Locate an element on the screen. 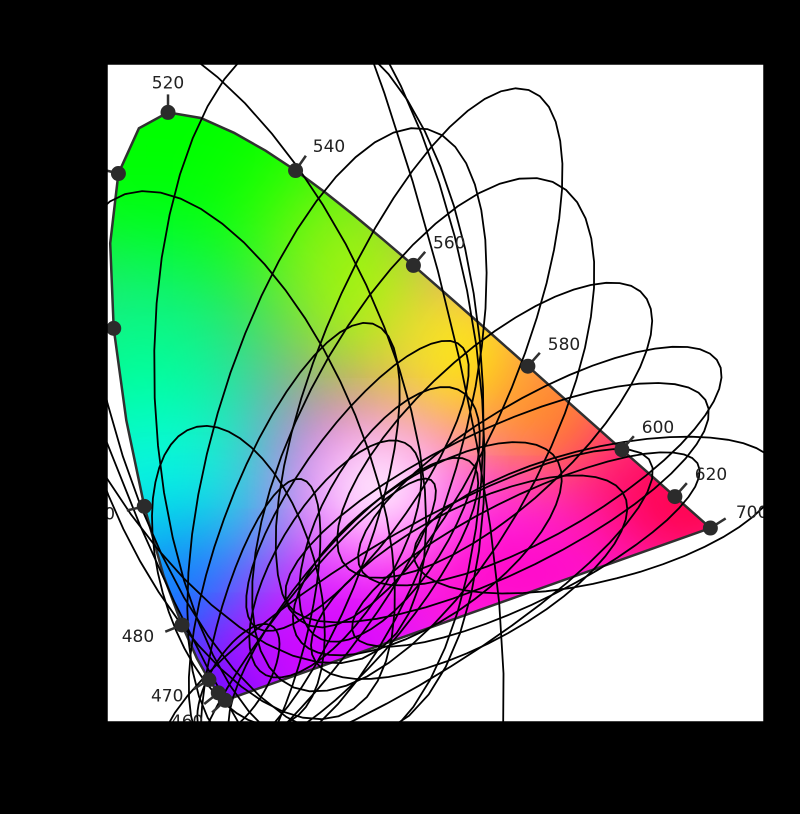 The image size is (800, 814). wavelength-label-460: 460 is located at coordinates (187, 722).